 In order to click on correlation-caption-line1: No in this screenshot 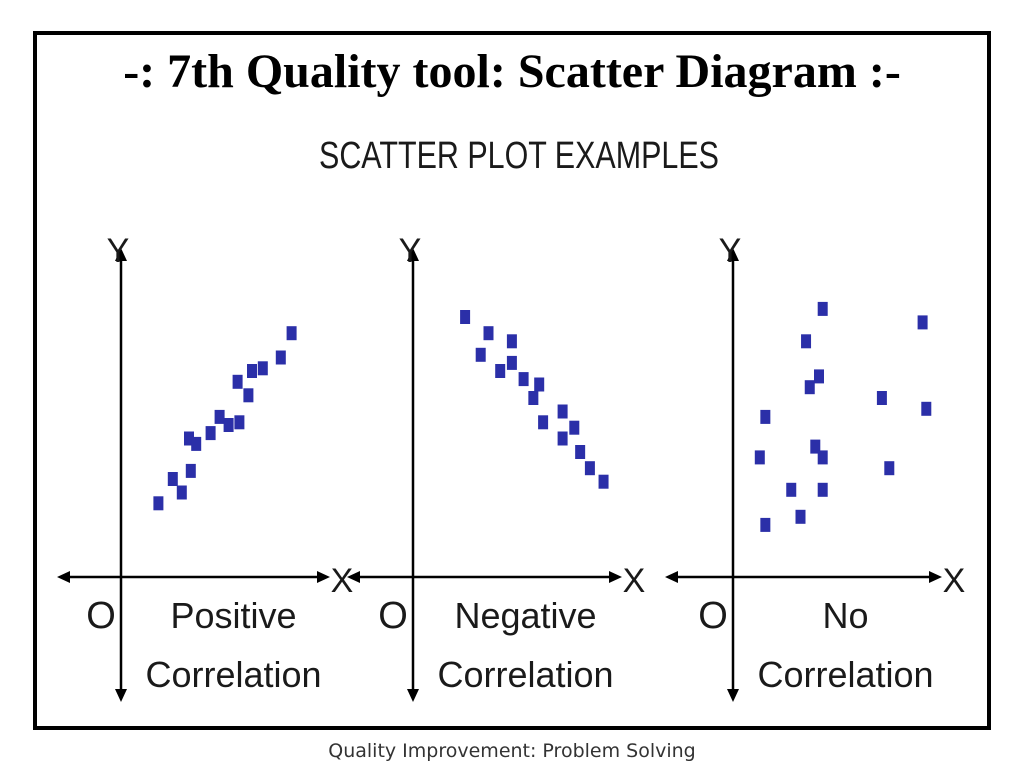, I will do `click(845, 615)`.